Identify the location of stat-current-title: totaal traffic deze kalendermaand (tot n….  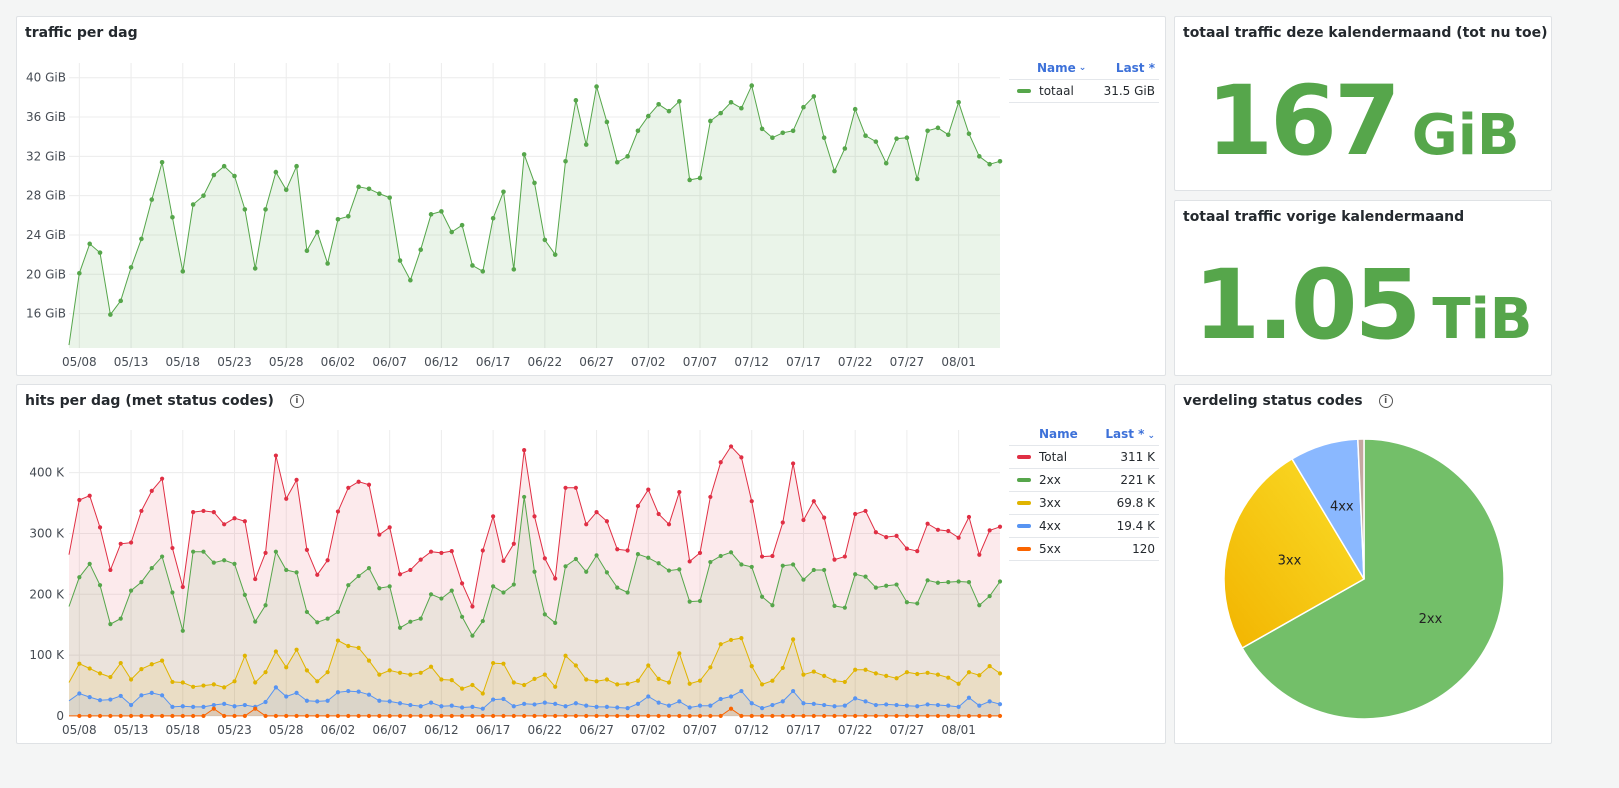
(1365, 33).